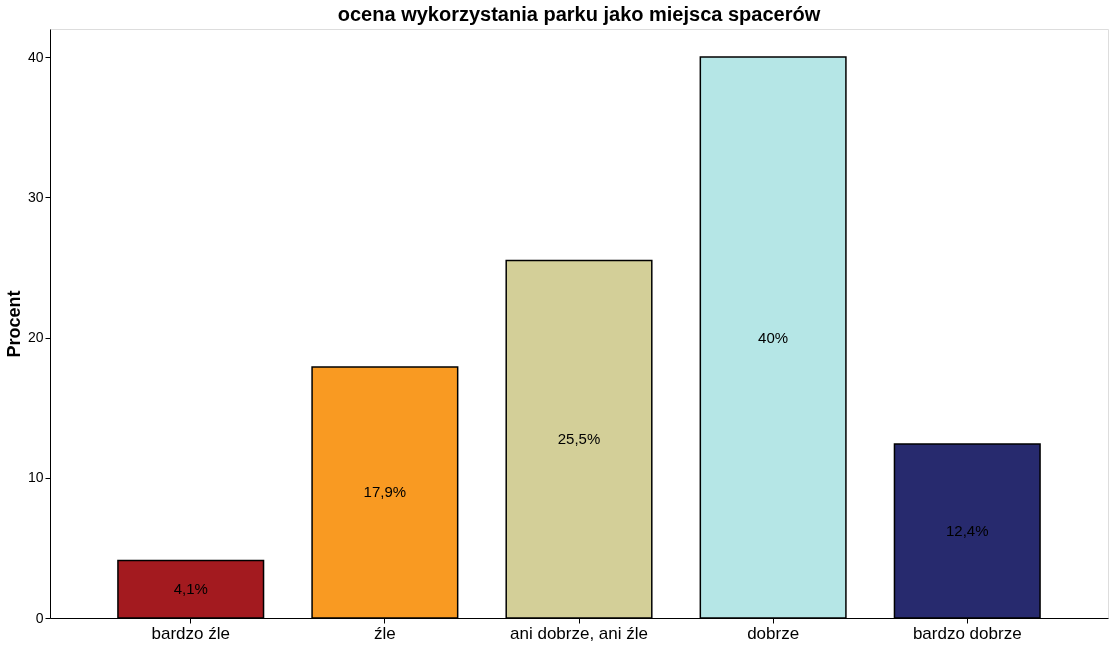 This screenshot has width=1113, height=646. I want to click on data-label: 17,9%, so click(385, 492).